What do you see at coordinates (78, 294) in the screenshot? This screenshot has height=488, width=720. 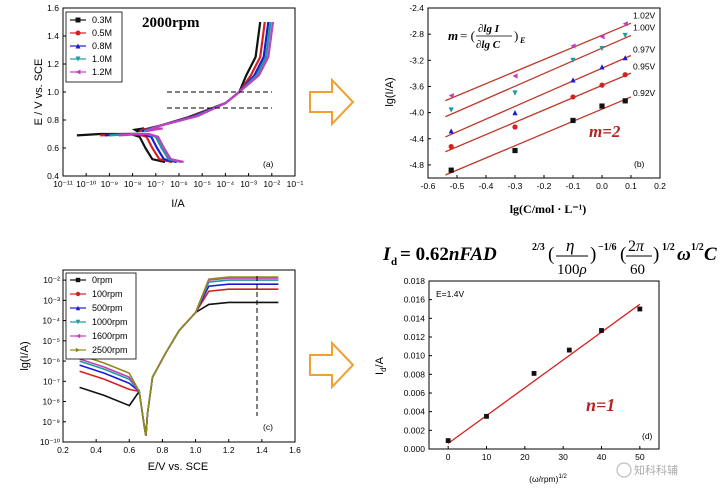 I see `panel-c-legend-marker` at bounding box center [78, 294].